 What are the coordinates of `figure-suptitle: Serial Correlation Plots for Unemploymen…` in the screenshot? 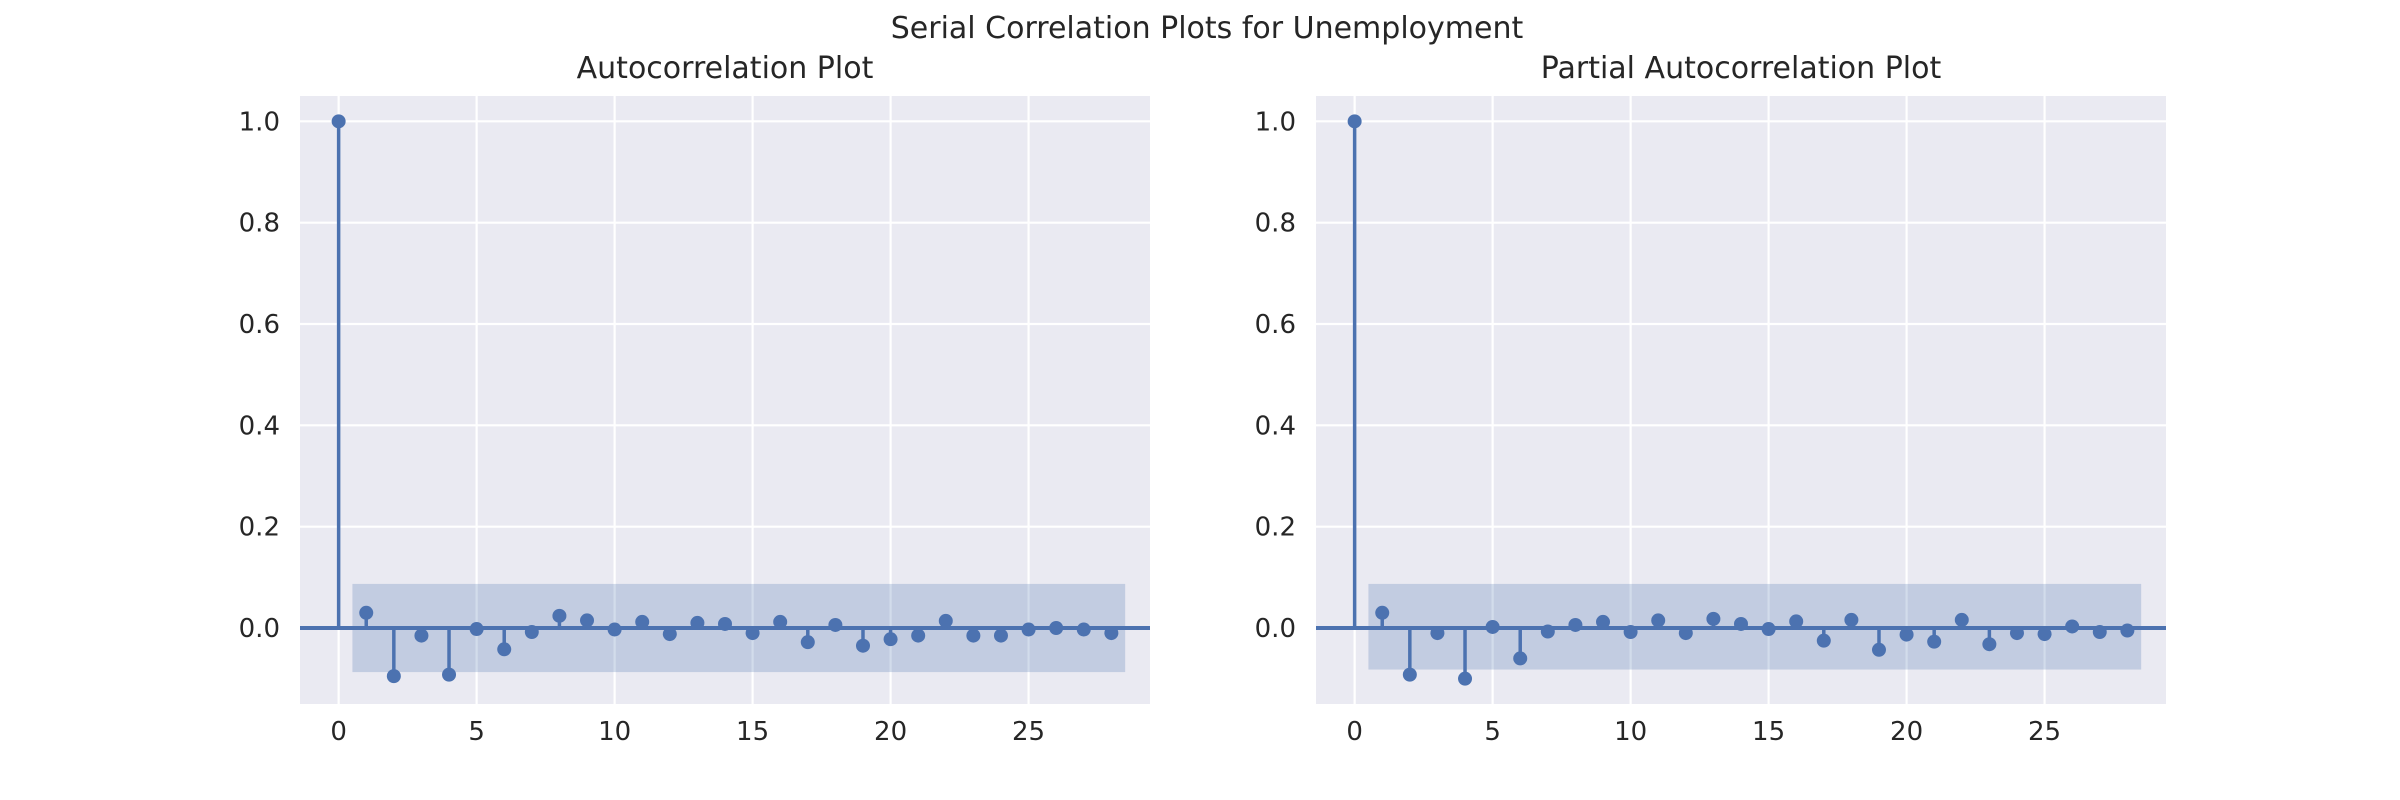 It's located at (1207, 28).